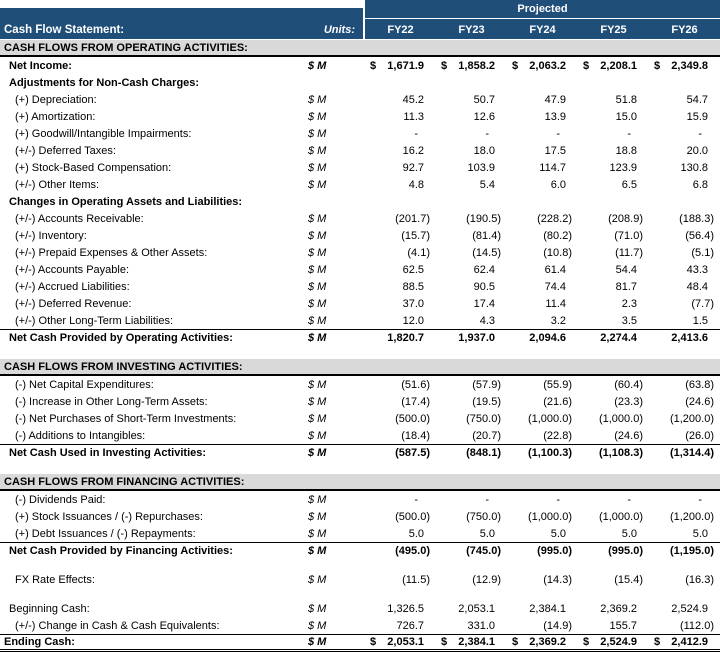 The width and height of the screenshot is (720, 652). I want to click on cell-value: (190.5), so click(483, 218).